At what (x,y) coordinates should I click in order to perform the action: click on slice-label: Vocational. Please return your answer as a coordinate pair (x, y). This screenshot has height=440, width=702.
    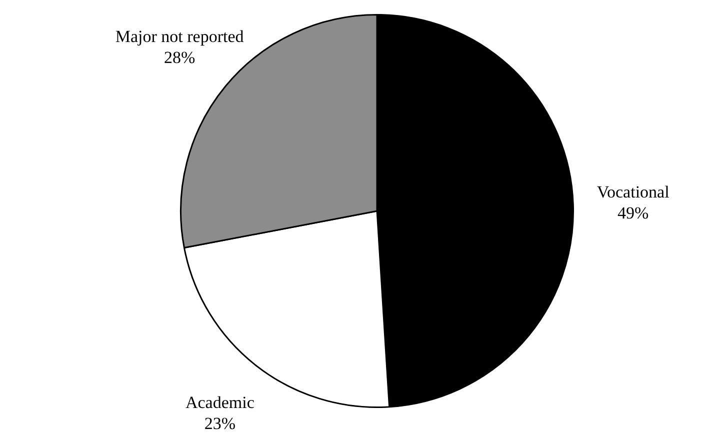
    Looking at the image, I should click on (633, 192).